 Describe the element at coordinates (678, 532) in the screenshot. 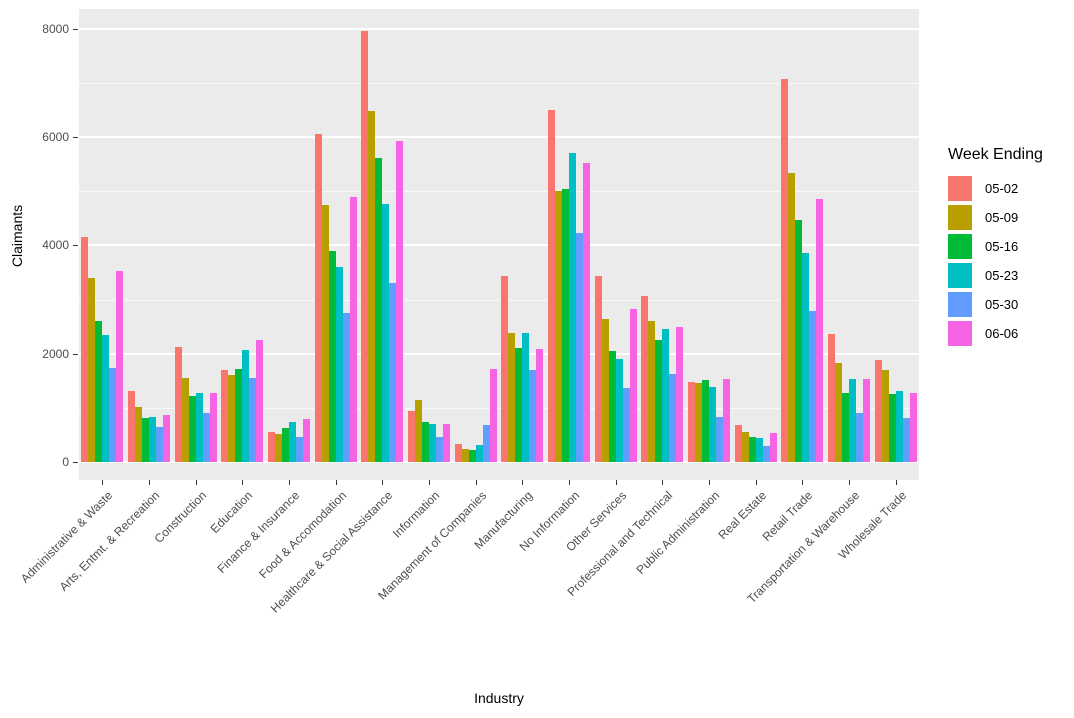

I see `x-tick-label: Public Administration` at that location.